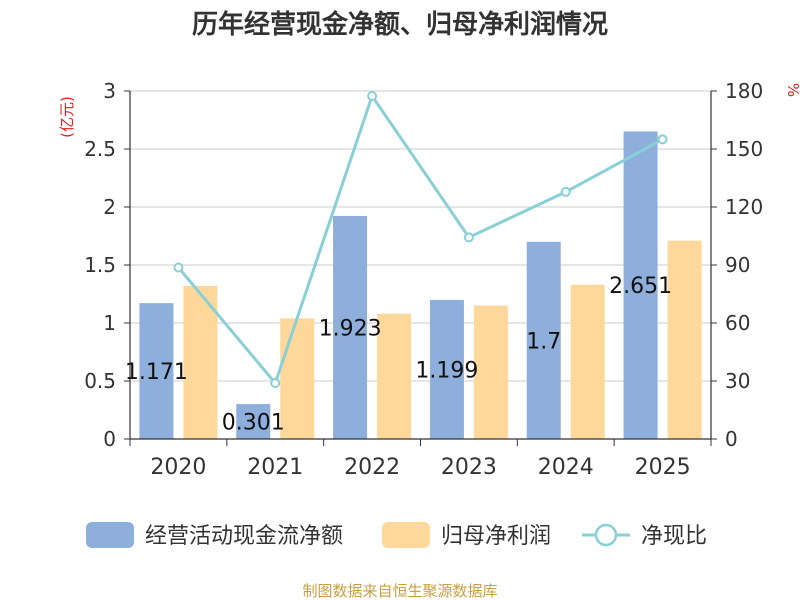  I want to click on left-axis-tick-label: 1.5, so click(100, 265).